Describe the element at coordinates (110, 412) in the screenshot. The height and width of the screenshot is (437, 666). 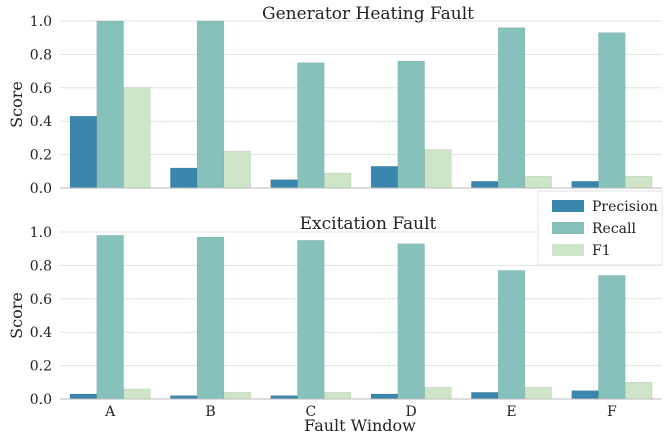
I see `x-tick-label: A` at that location.